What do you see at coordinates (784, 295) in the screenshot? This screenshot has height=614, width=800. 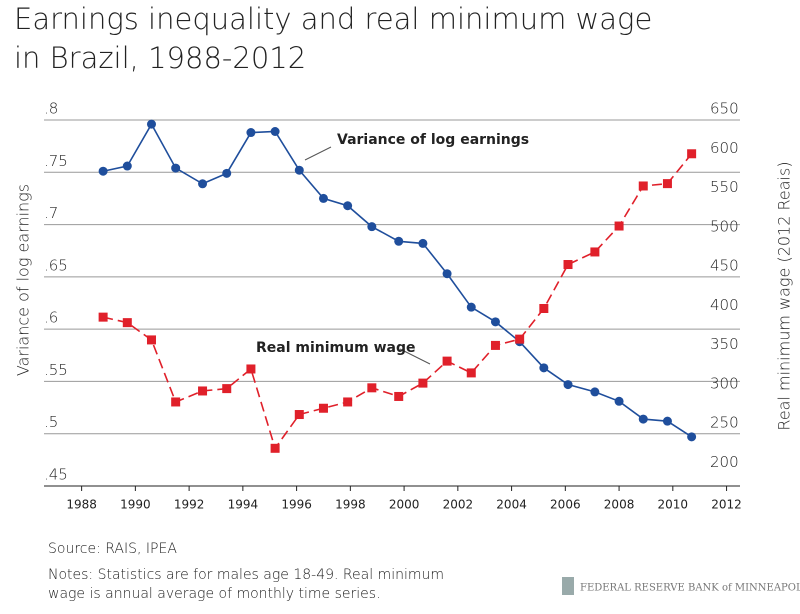 I see `y2-axis-label: Real minimum wage (2012 Reais)` at bounding box center [784, 295].